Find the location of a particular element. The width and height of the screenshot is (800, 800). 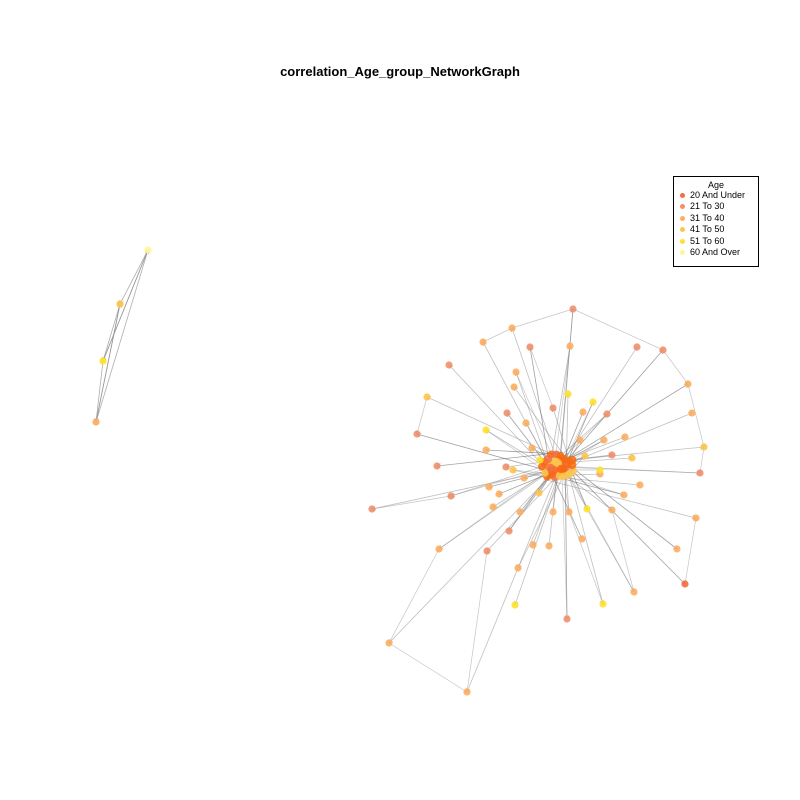

chart-title: correlation_Age_group_NetworkGraph is located at coordinates (400, 71).